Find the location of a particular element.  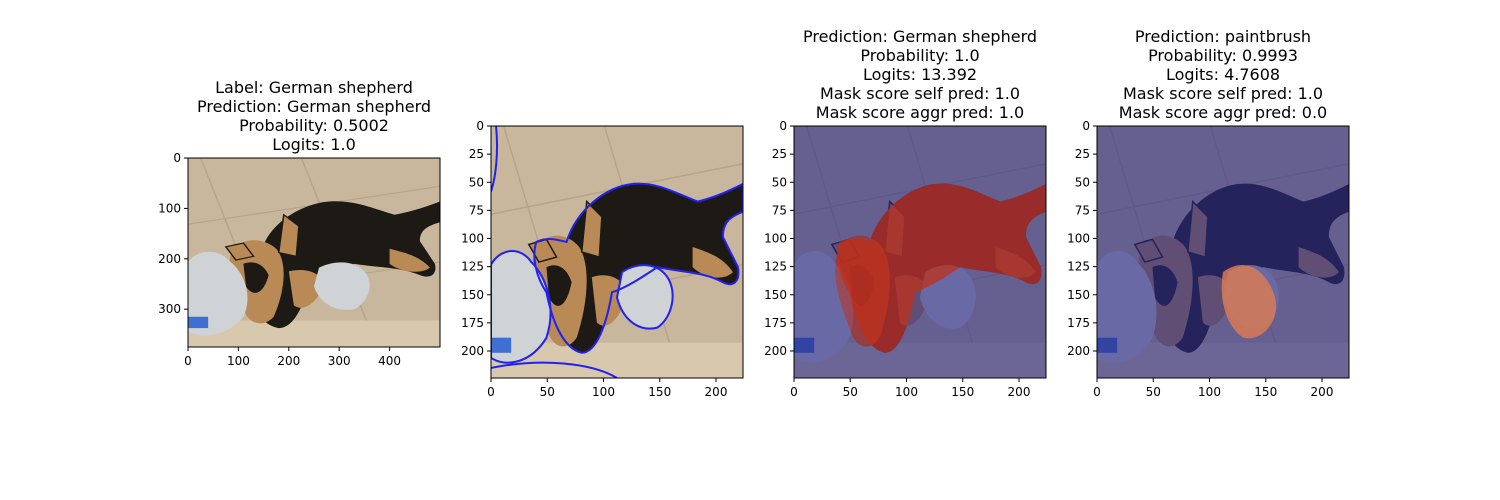

mask-background is located at coordinates (1223, 252).